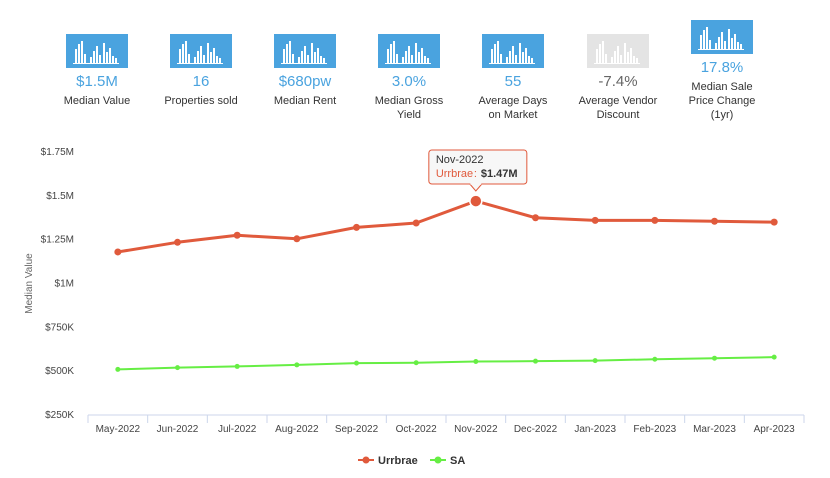  What do you see at coordinates (305, 101) in the screenshot?
I see `stat-label: Median Rent` at bounding box center [305, 101].